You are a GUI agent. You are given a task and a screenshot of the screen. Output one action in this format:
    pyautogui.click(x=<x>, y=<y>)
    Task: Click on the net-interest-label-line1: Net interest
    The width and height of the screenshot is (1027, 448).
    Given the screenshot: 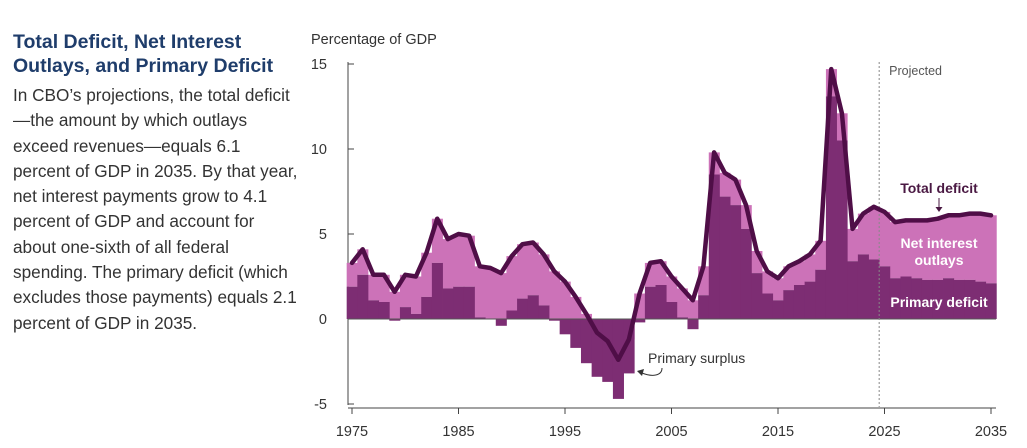 What is the action you would take?
    pyautogui.click(x=938, y=243)
    